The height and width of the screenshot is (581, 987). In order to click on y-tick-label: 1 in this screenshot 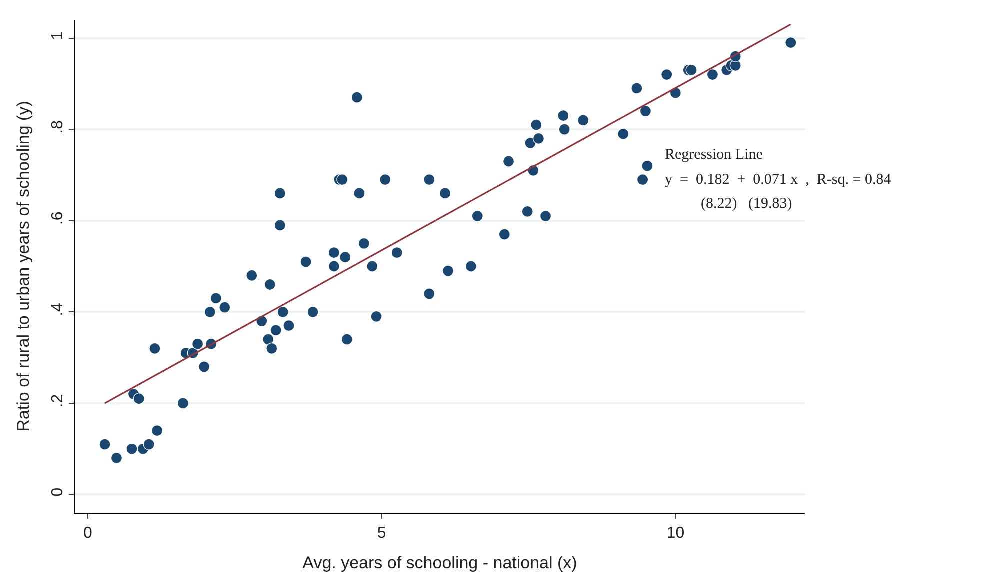, I will do `click(58, 35)`.